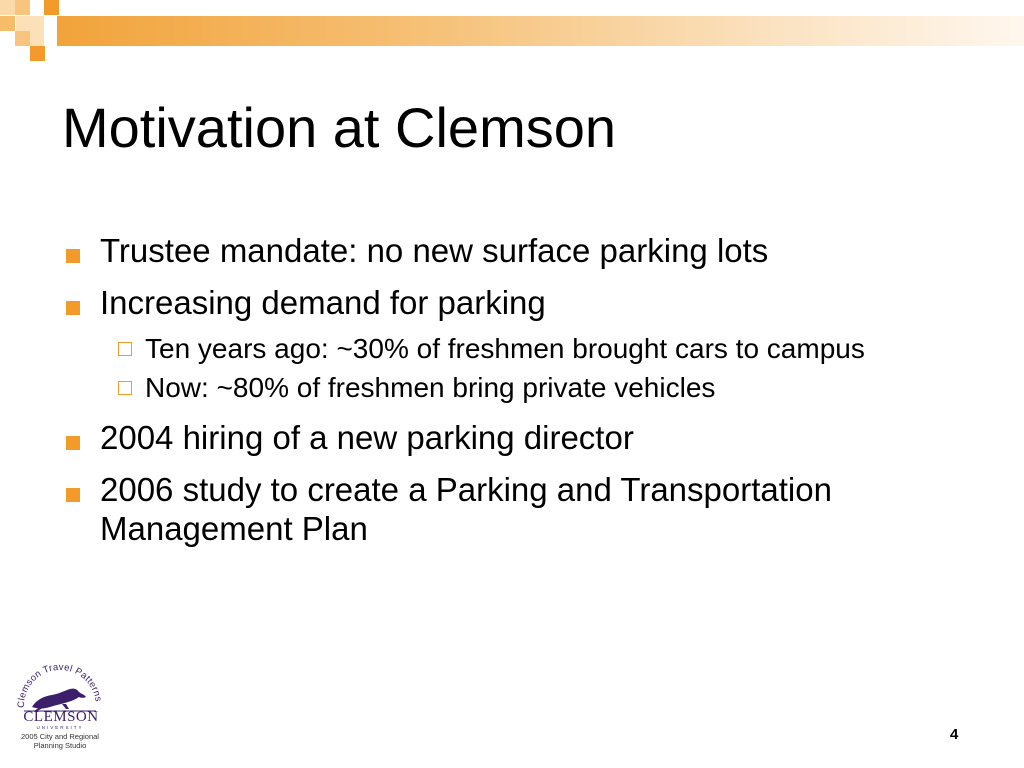 The image size is (1024, 768). I want to click on logo-caption: 2005 City and Regional Planning Studio, so click(60, 741).